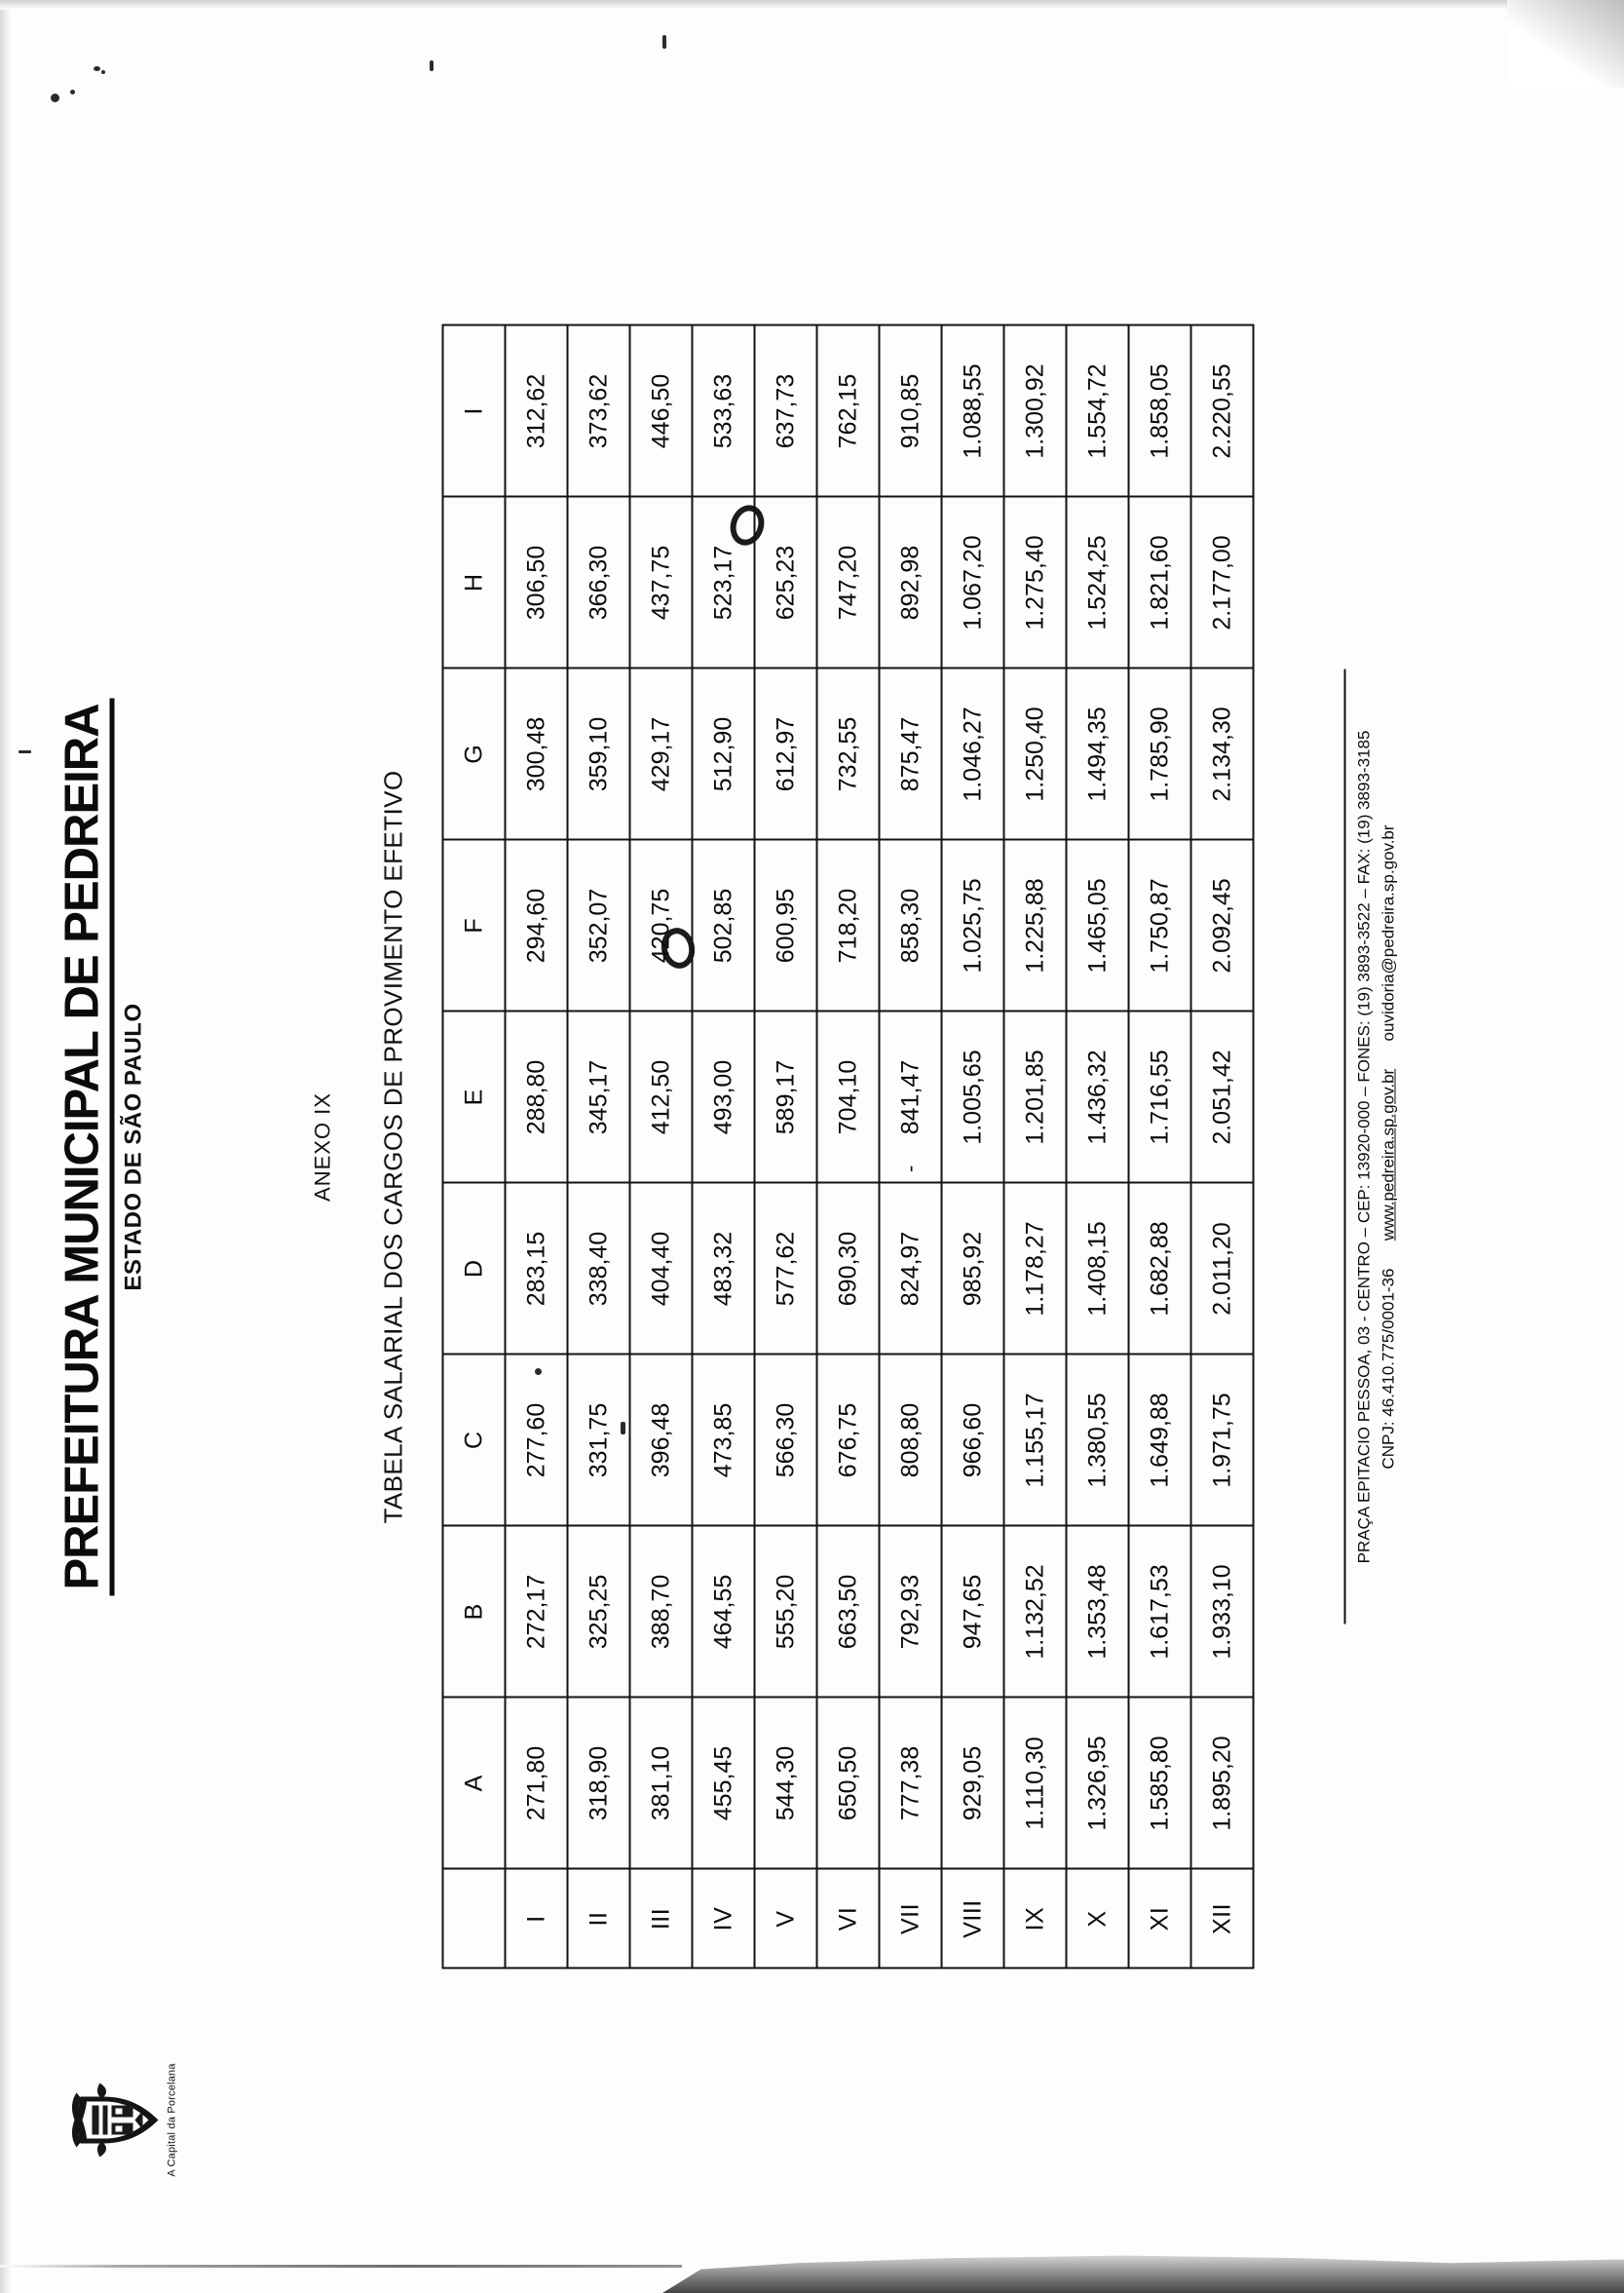 The image size is (1624, 2293). I want to click on cell-value: 612,97, so click(785, 754).